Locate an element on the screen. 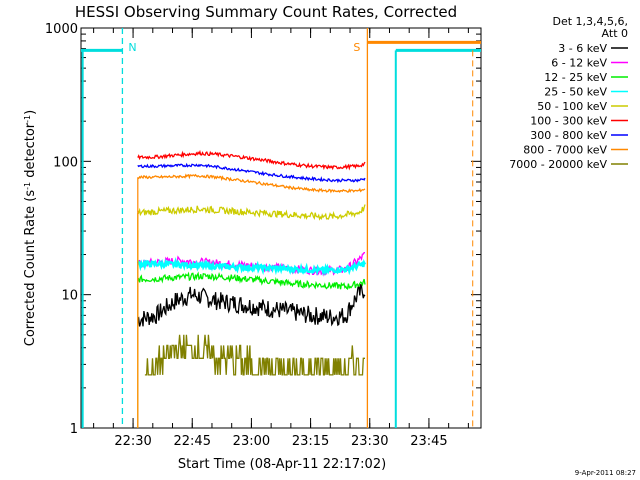 This screenshot has height=480, width=640. legend-label-4: 50 - 100 keV is located at coordinates (572, 106).